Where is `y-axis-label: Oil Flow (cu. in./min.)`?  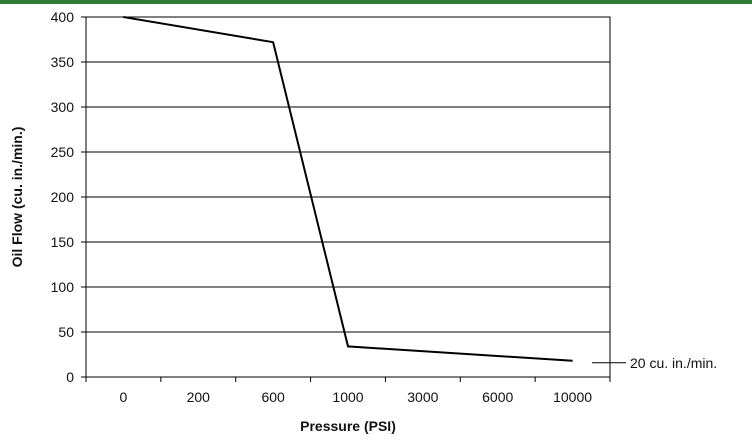 y-axis-label: Oil Flow (cu. in./min.) is located at coordinates (17, 197).